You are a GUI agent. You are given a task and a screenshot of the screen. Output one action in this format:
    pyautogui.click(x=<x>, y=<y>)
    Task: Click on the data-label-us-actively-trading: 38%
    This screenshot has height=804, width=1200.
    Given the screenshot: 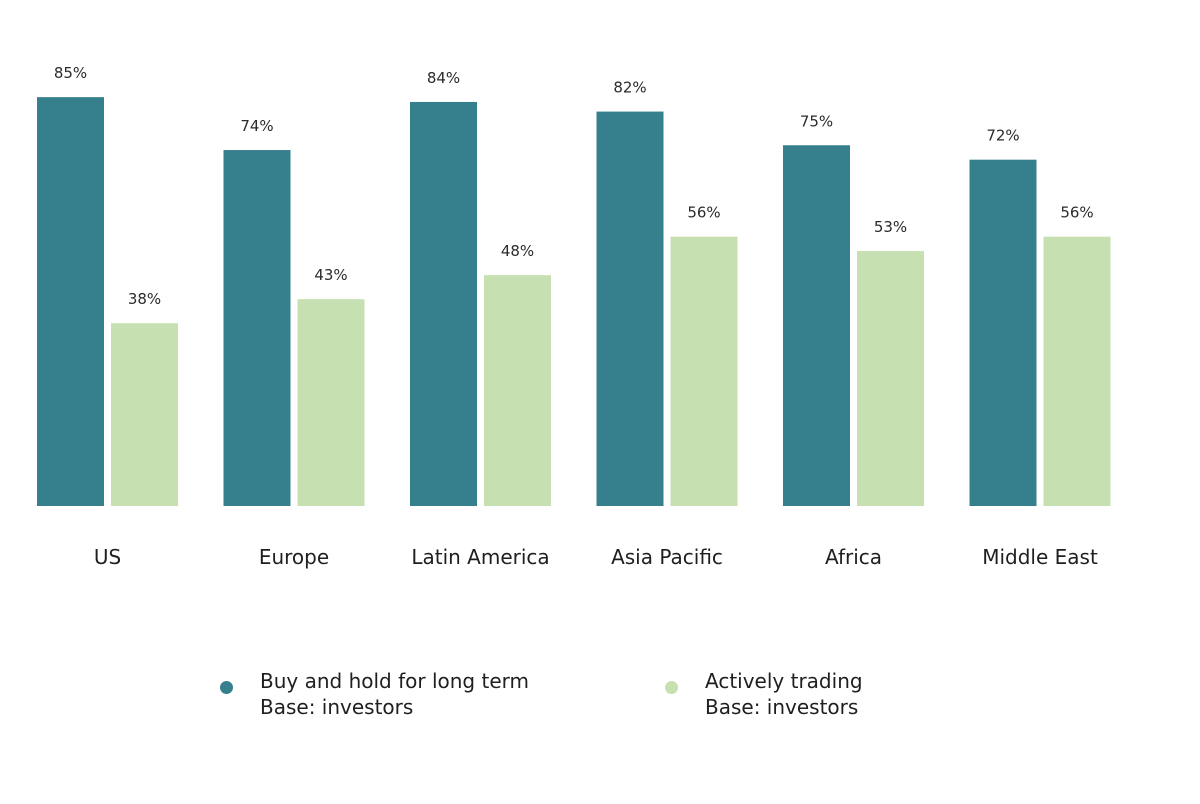 What is the action you would take?
    pyautogui.click(x=144, y=299)
    